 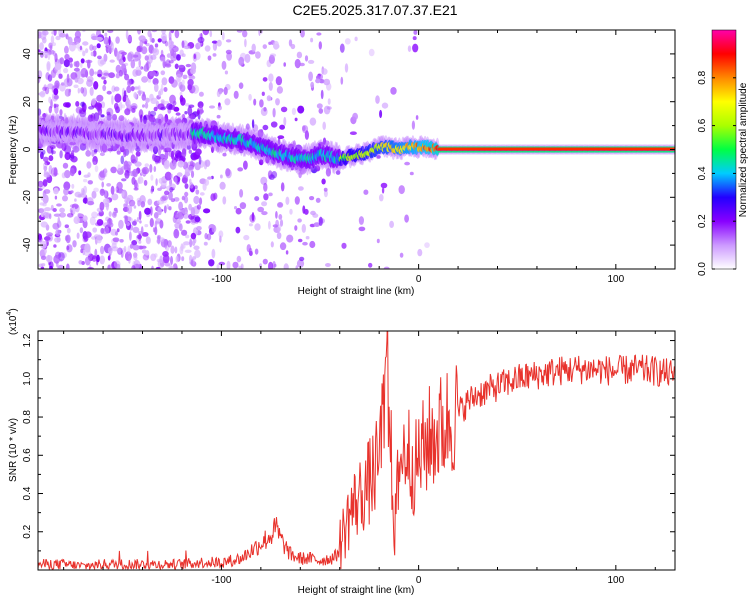 What do you see at coordinates (27, 378) in the screenshot?
I see `y-tick-label: 1.0` at bounding box center [27, 378].